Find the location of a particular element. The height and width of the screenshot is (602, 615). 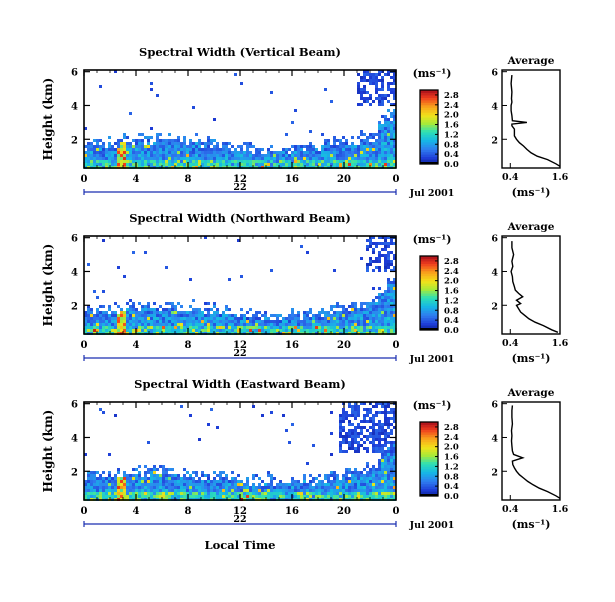

y-tick-label: 6 is located at coordinates (74, 239).